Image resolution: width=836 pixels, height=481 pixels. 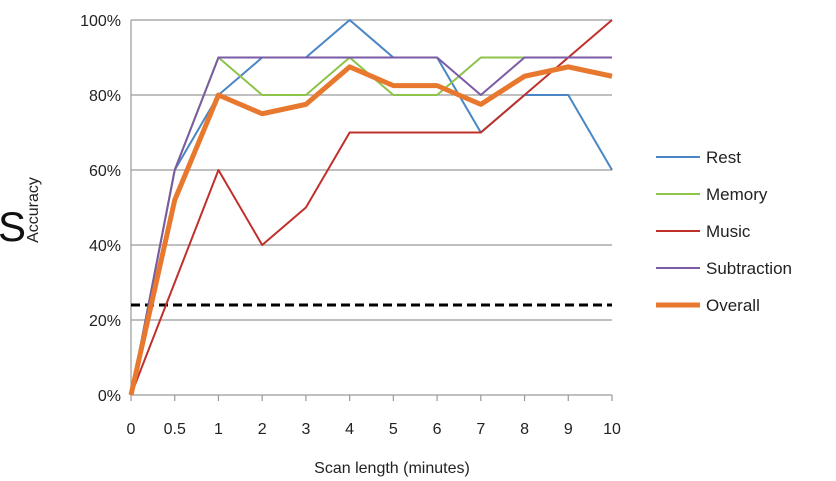 What do you see at coordinates (393, 429) in the screenshot?
I see `x-tick-label: 5` at bounding box center [393, 429].